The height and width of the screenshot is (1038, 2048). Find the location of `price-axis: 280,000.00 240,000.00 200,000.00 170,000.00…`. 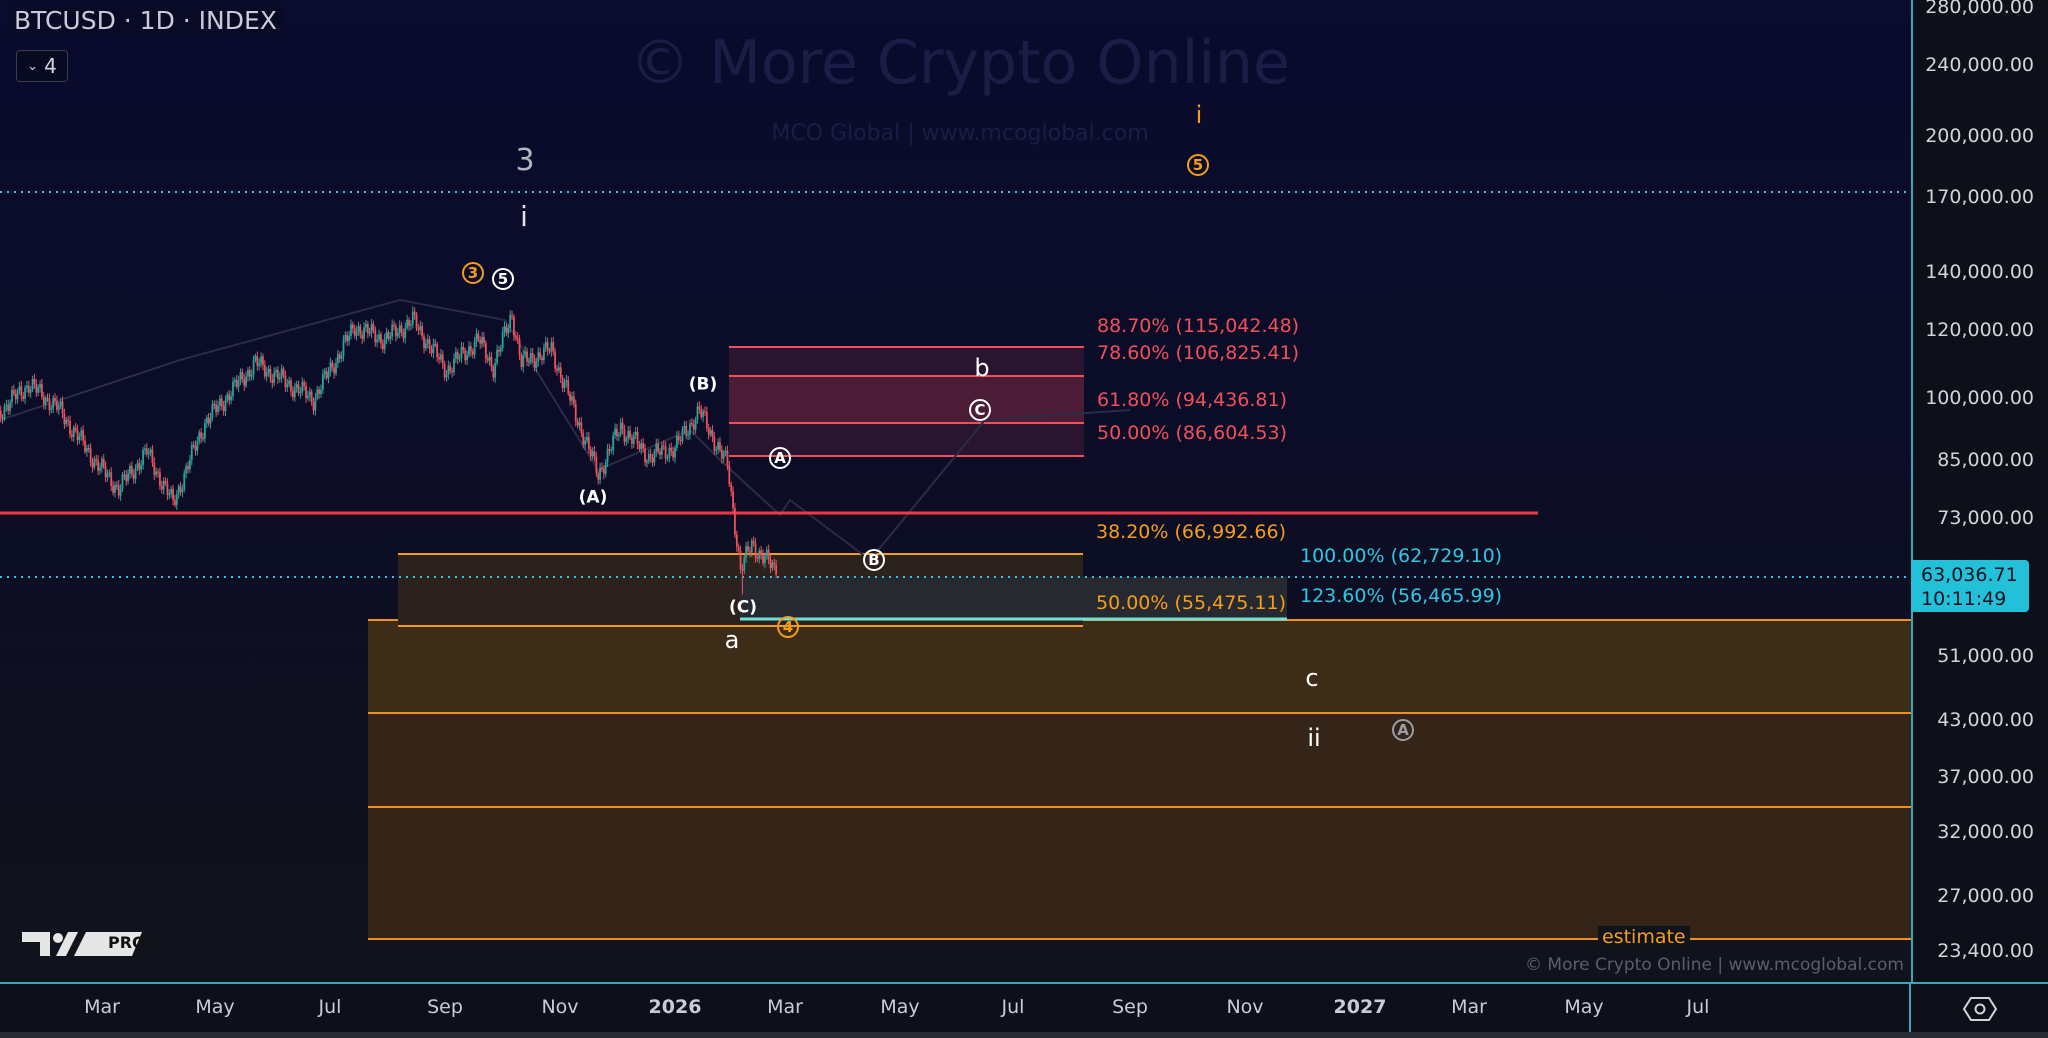

price-axis: 280,000.00 240,000.00 200,000.00 170,000.00… is located at coordinates (1979, 491).